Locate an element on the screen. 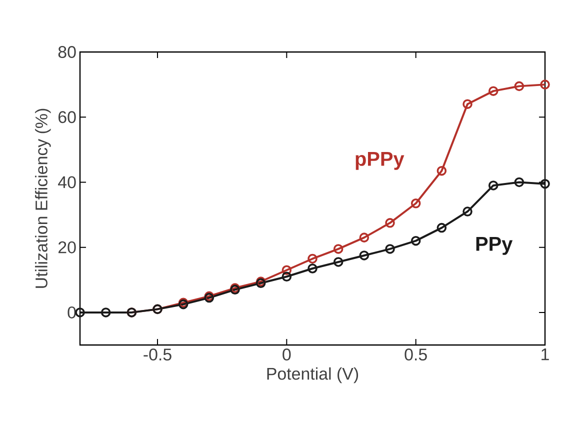 The width and height of the screenshot is (569, 430). y-tick-label: 80 is located at coordinates (67, 52).